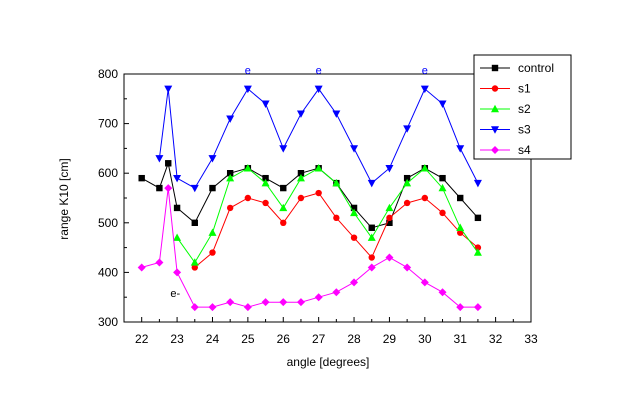 The width and height of the screenshot is (637, 409). I want to click on legend-label: s1, so click(524, 89).